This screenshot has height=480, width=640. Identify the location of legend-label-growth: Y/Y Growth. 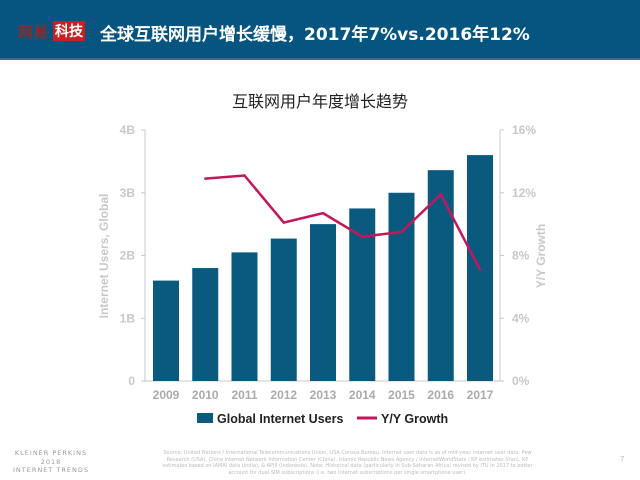
(414, 419).